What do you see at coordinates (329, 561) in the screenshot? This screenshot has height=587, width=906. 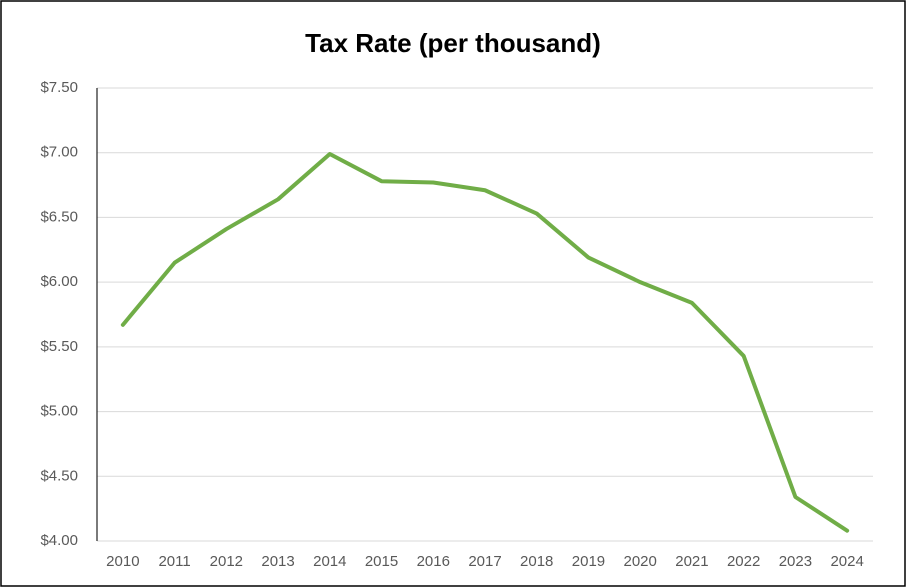 I see `x-tick-label: 2014` at bounding box center [329, 561].